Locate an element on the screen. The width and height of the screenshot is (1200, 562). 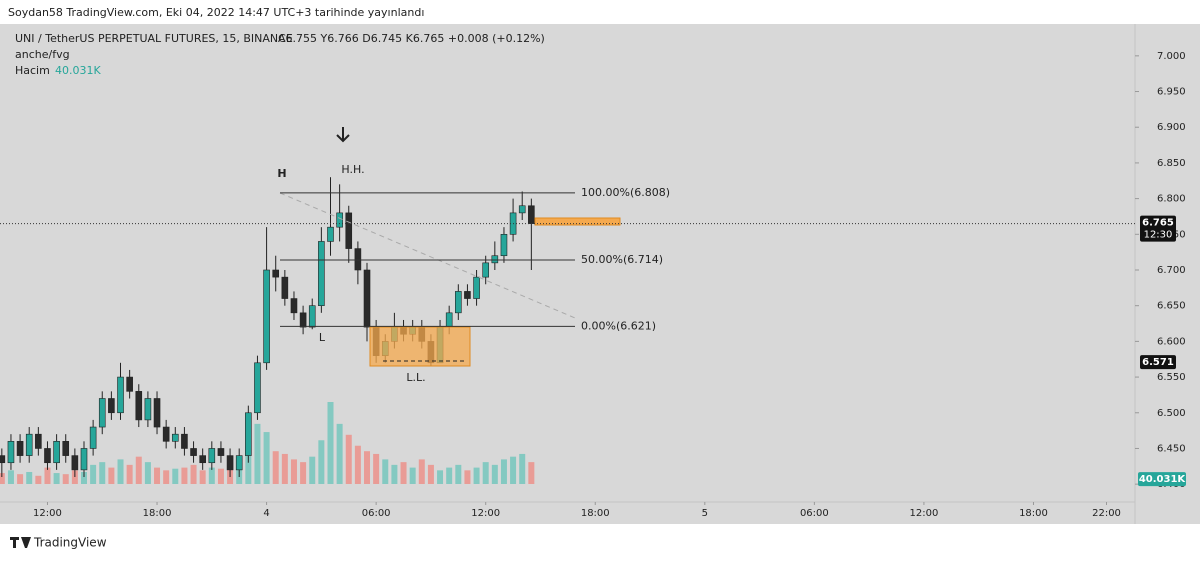
fib-label: 50.00%(6.714) is located at coordinates (622, 259).